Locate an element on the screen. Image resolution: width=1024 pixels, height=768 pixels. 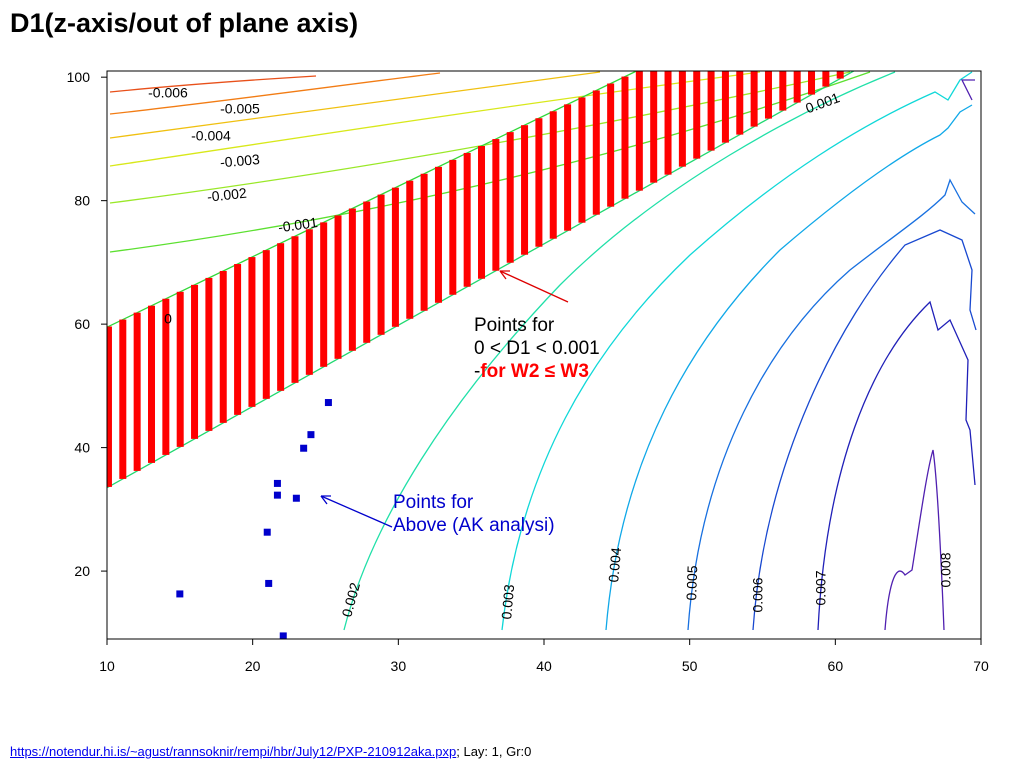
blue-points is located at coordinates (254, 519).